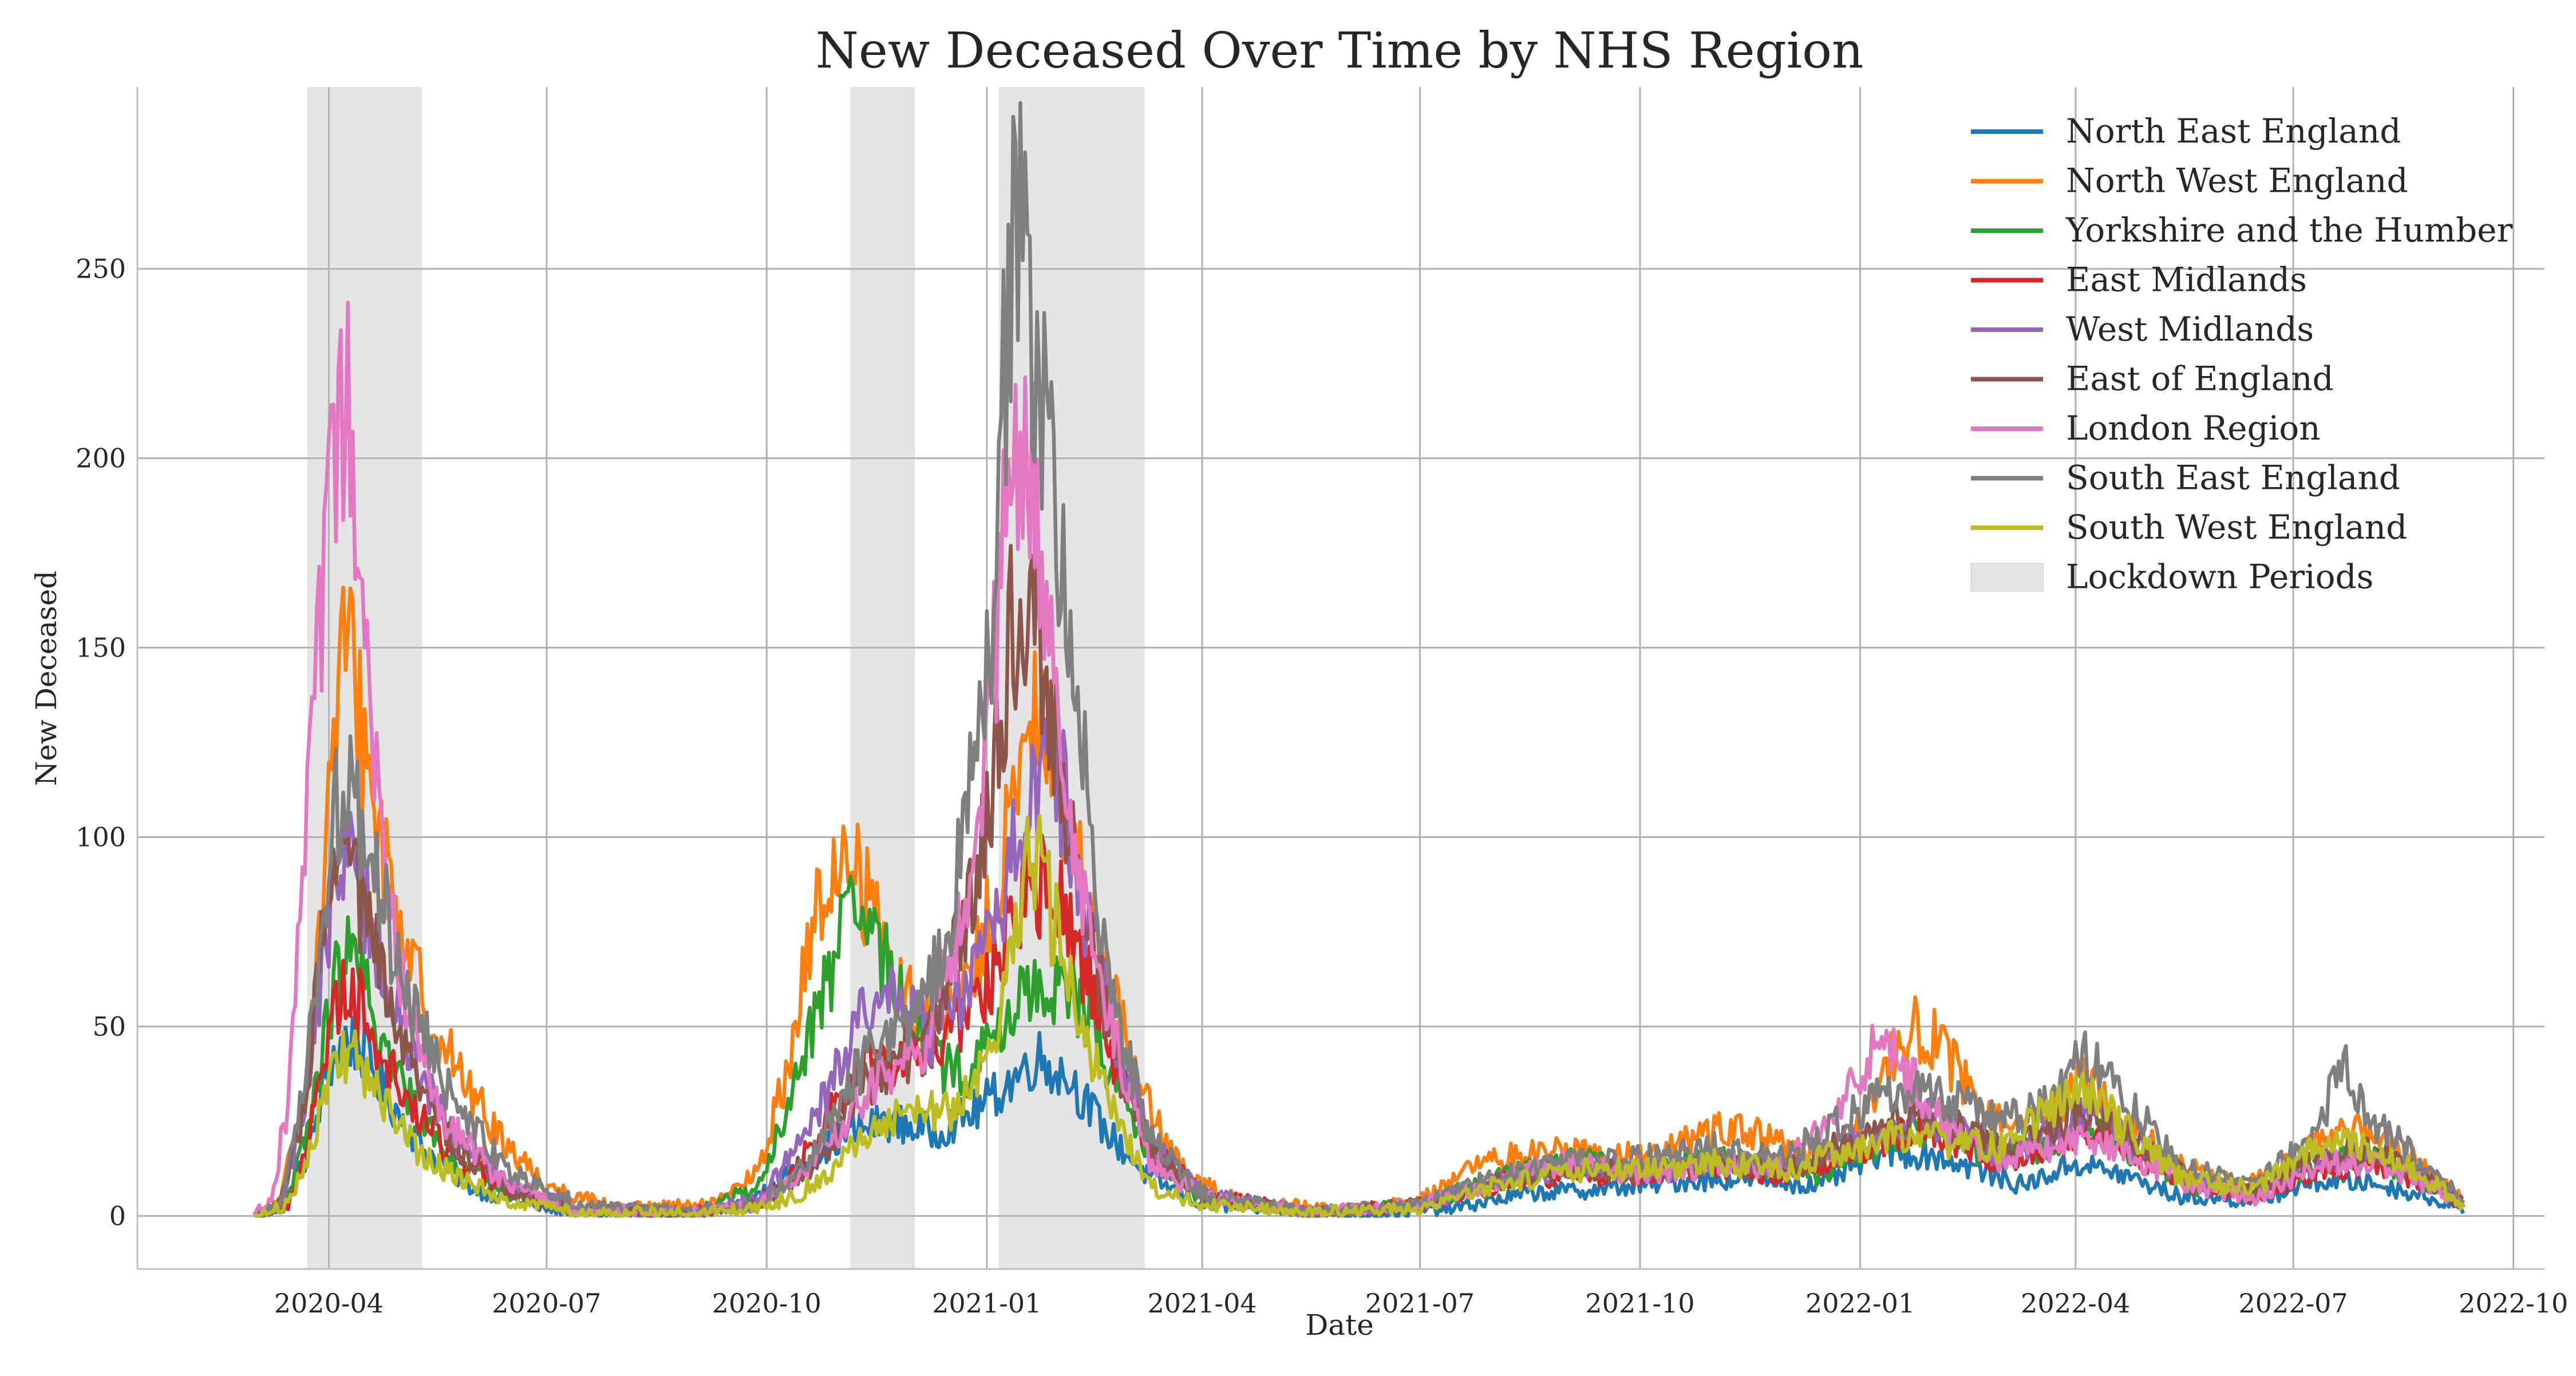  I want to click on y-tick-label: 100, so click(101, 836).